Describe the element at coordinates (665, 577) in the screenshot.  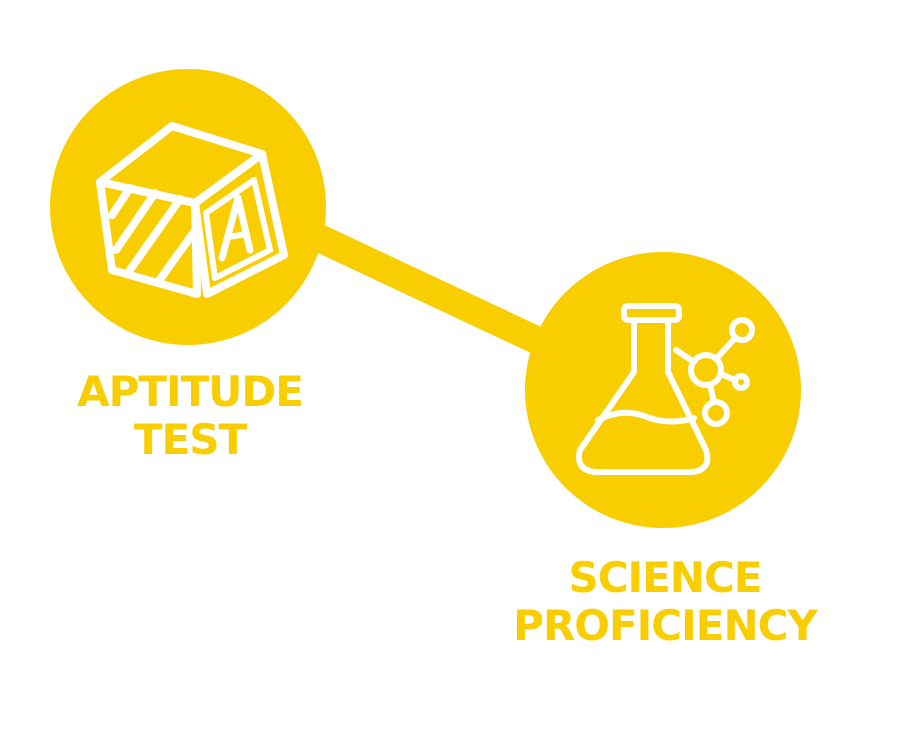
I see `node-label-line: SCIENCE` at that location.